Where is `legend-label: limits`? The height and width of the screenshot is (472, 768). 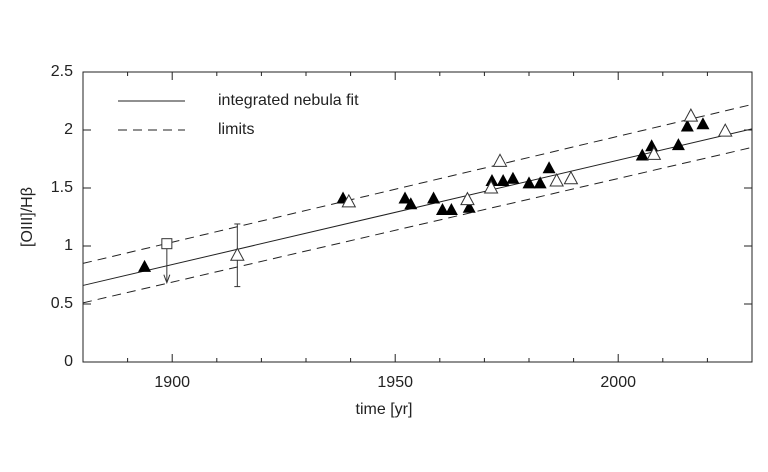 legend-label: limits is located at coordinates (236, 129).